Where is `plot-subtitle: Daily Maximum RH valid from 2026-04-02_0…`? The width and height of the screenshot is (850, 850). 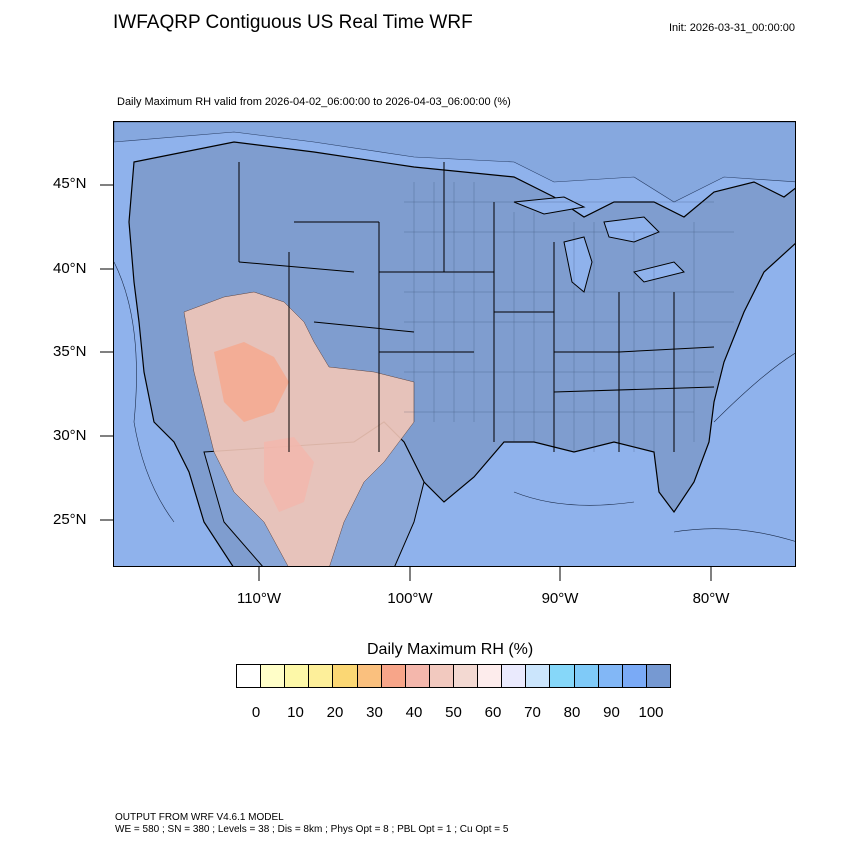 plot-subtitle: Daily Maximum RH valid from 2026-04-02_0… is located at coordinates (314, 102).